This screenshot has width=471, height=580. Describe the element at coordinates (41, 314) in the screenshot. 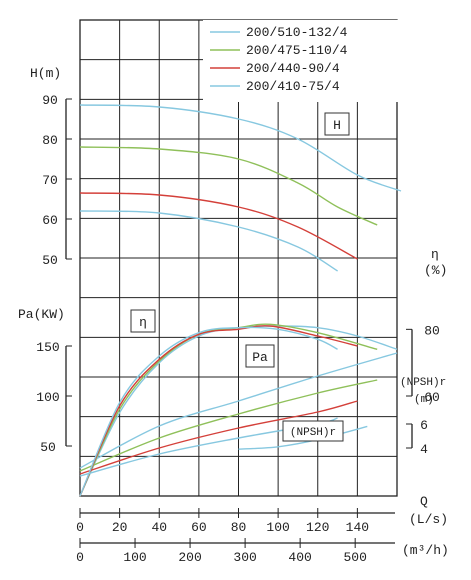

I see `power-axis-title: Pa(KW)` at that location.